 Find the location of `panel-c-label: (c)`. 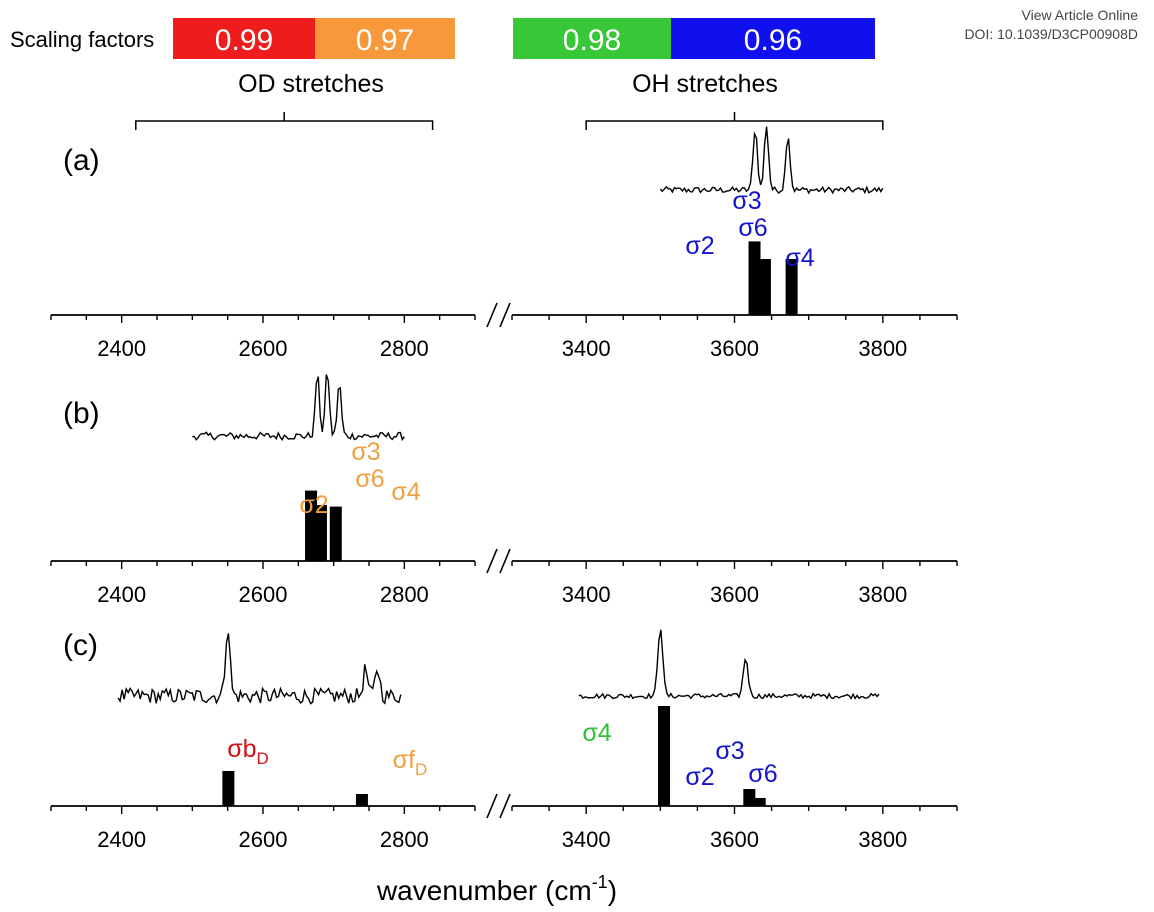

panel-c-label: (c) is located at coordinates (80, 645).